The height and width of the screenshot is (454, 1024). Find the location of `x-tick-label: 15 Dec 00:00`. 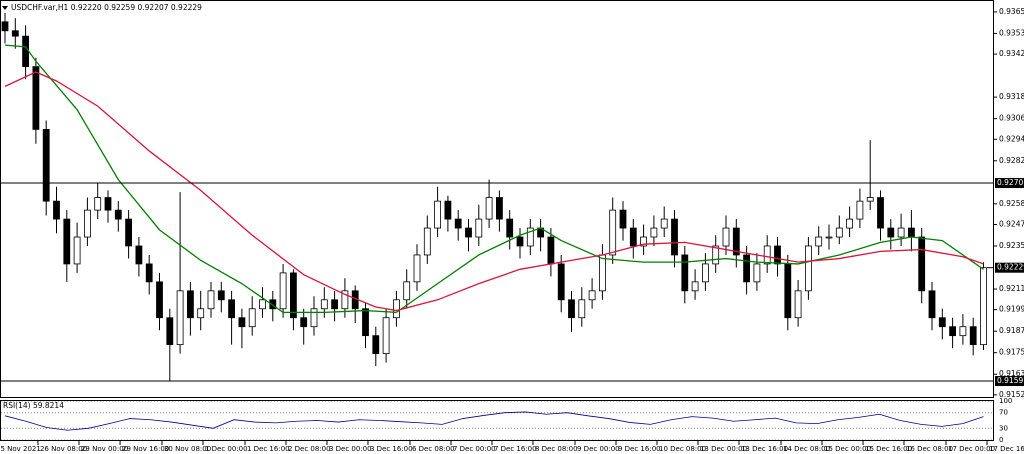

x-tick-label: 15 Dec 00:00 is located at coordinates (847, 449).